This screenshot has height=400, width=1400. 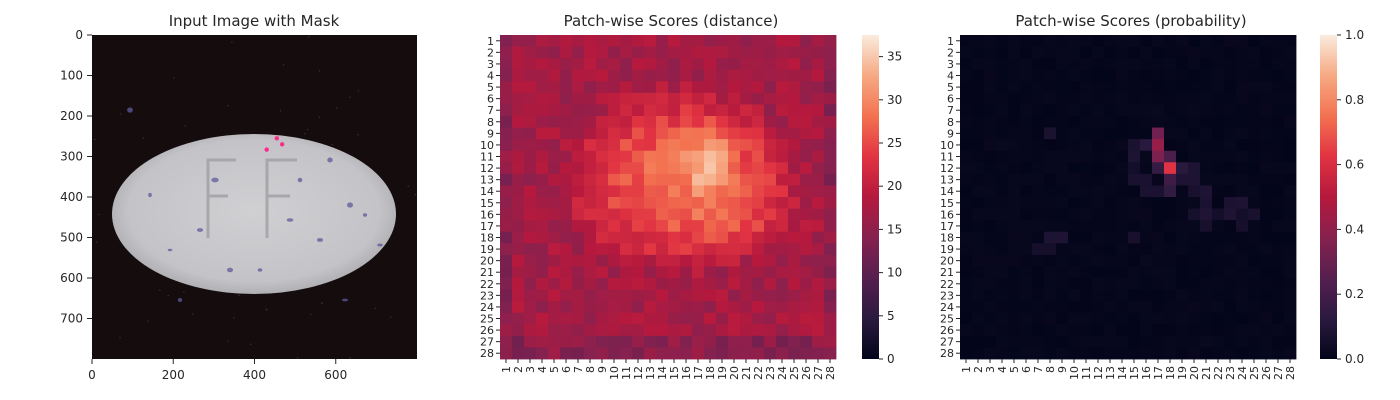 I want to click on x-tick-label: 5, so click(x=554, y=369).